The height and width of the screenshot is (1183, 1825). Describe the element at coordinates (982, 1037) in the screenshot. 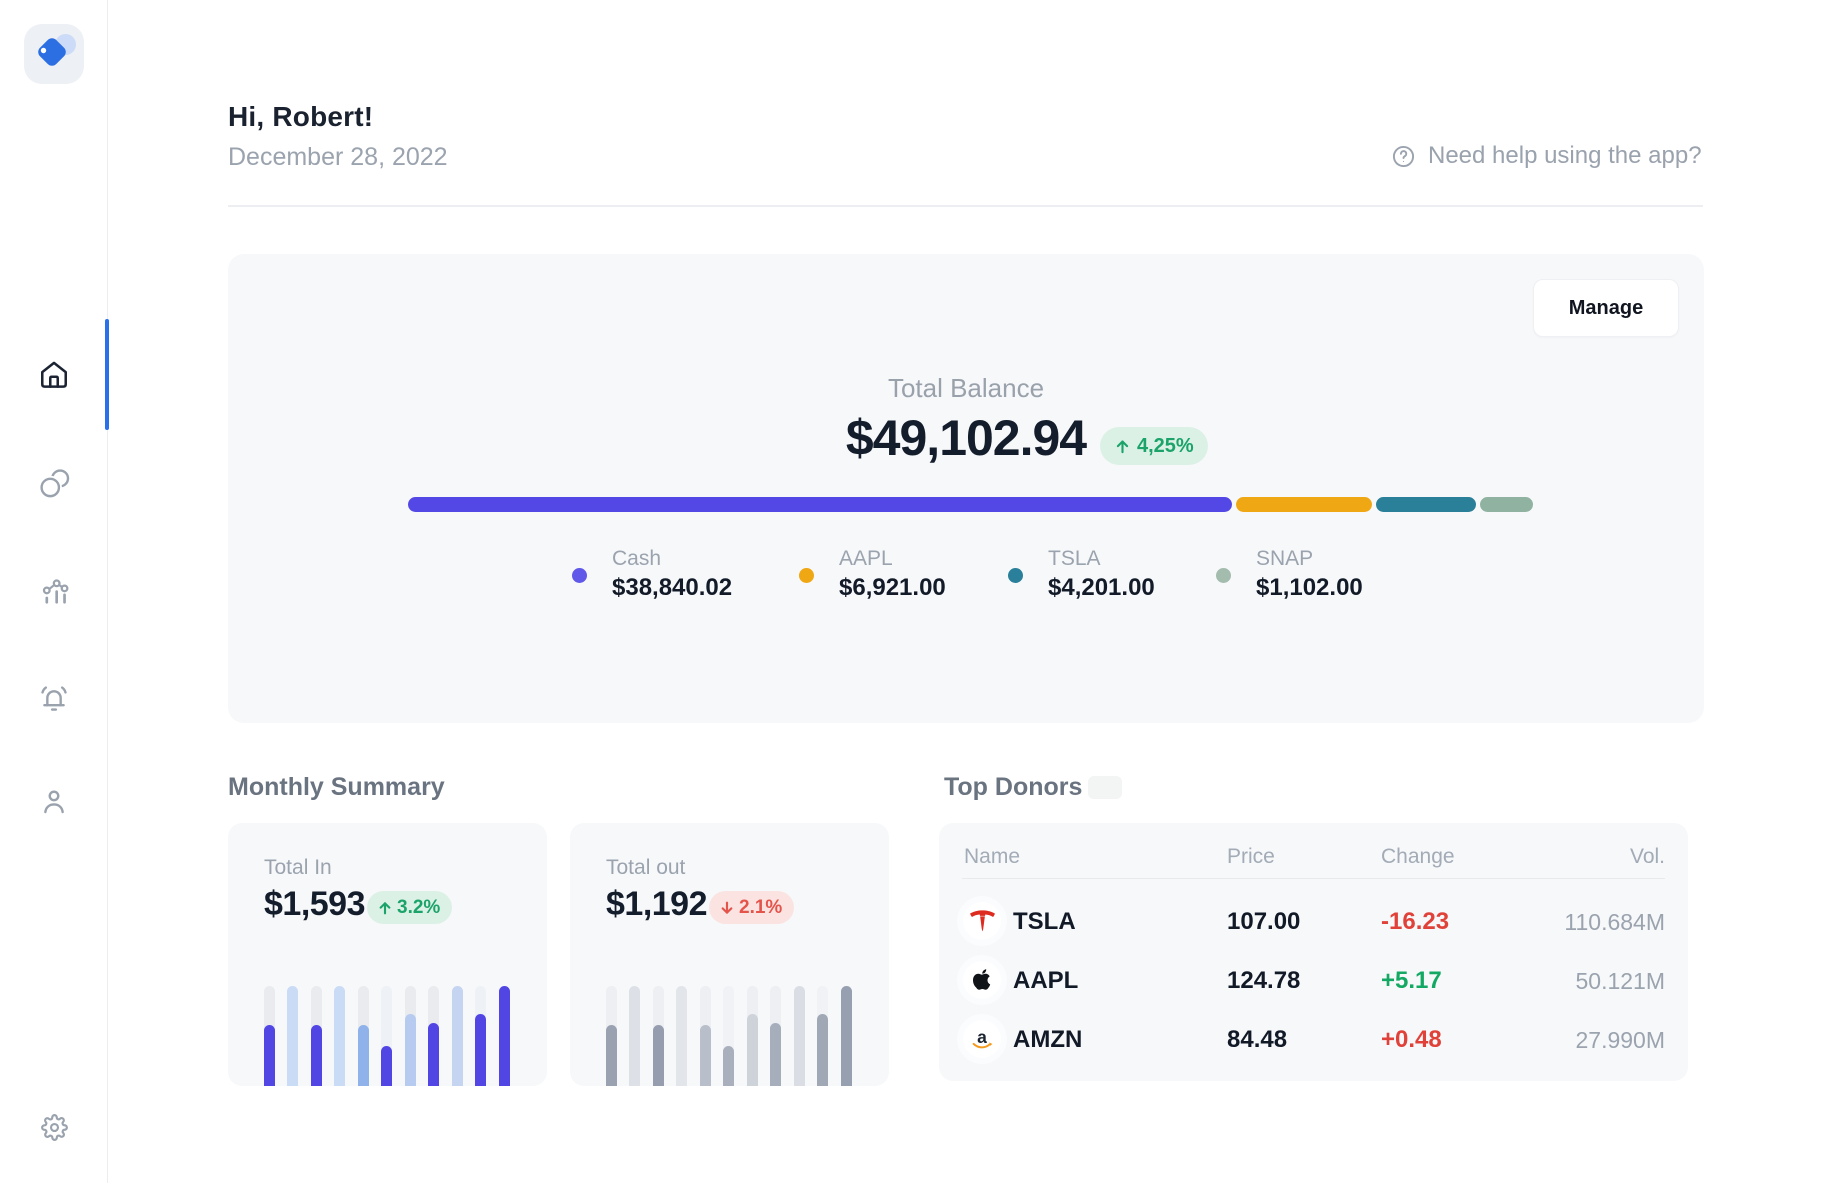

I see `svg-text: a` at that location.